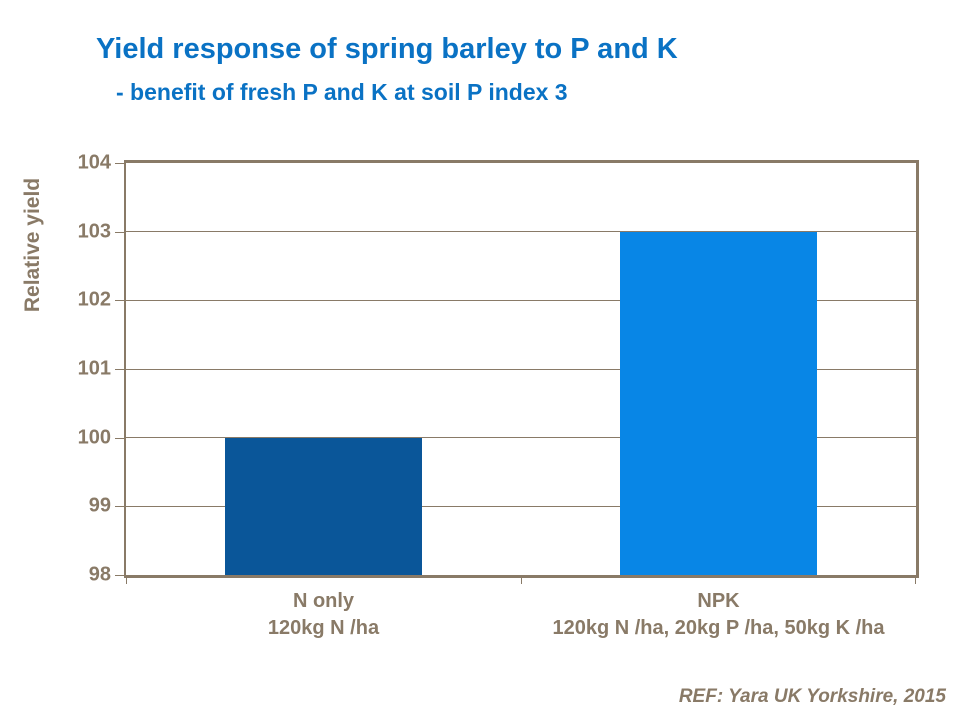  I want to click on x-category-name: NPK, so click(718, 601).